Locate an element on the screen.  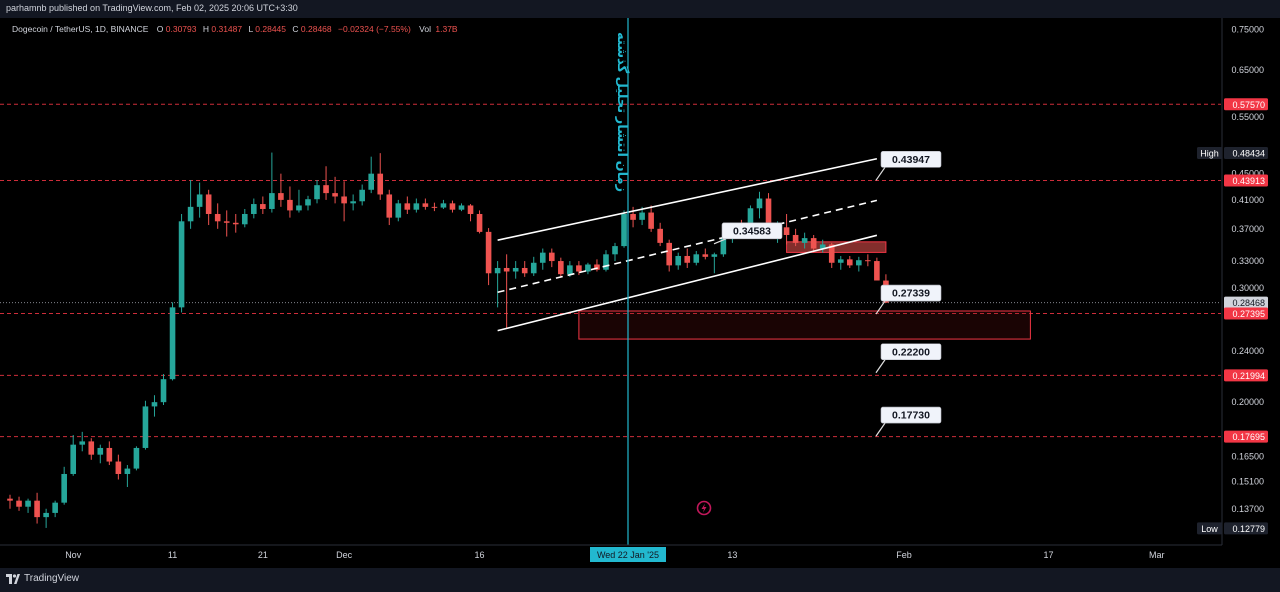
channel-lower-line is located at coordinates (687, 283).